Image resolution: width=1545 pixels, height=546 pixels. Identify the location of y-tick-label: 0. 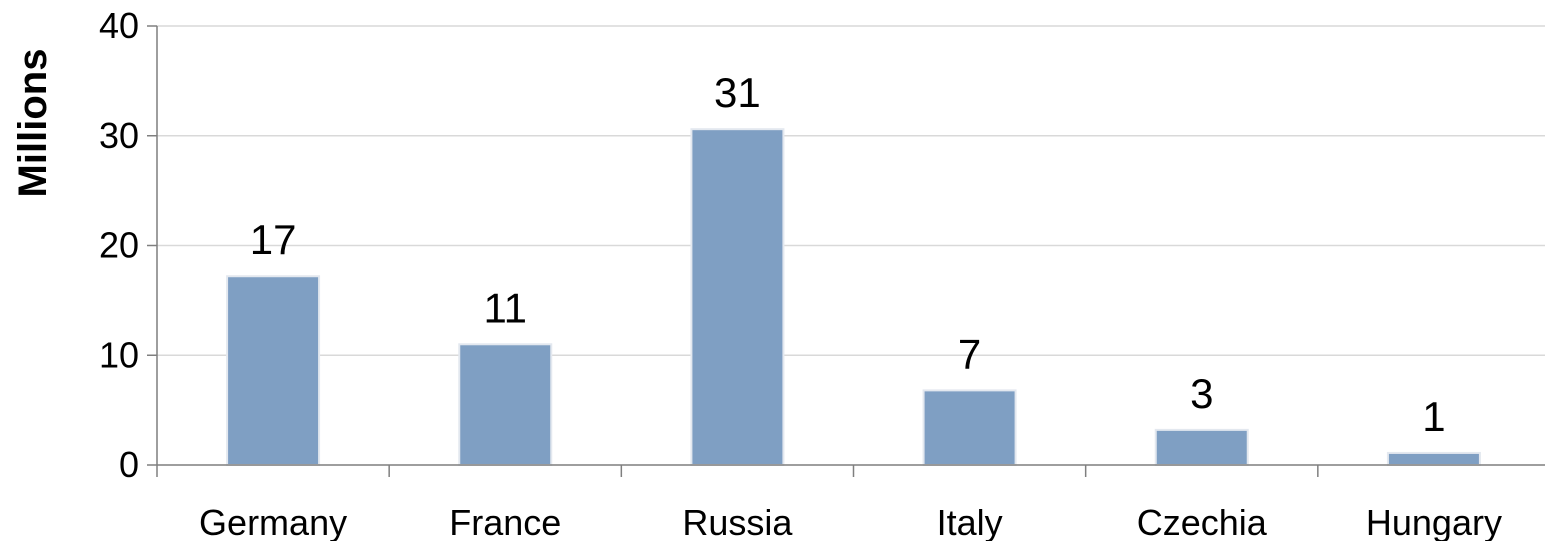
(129, 464).